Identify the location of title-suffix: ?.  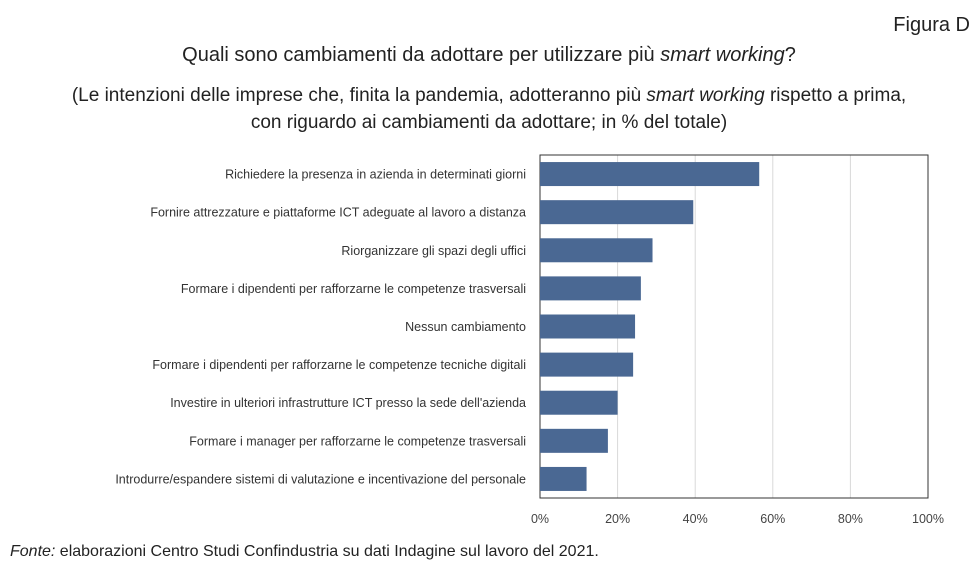
(790, 55).